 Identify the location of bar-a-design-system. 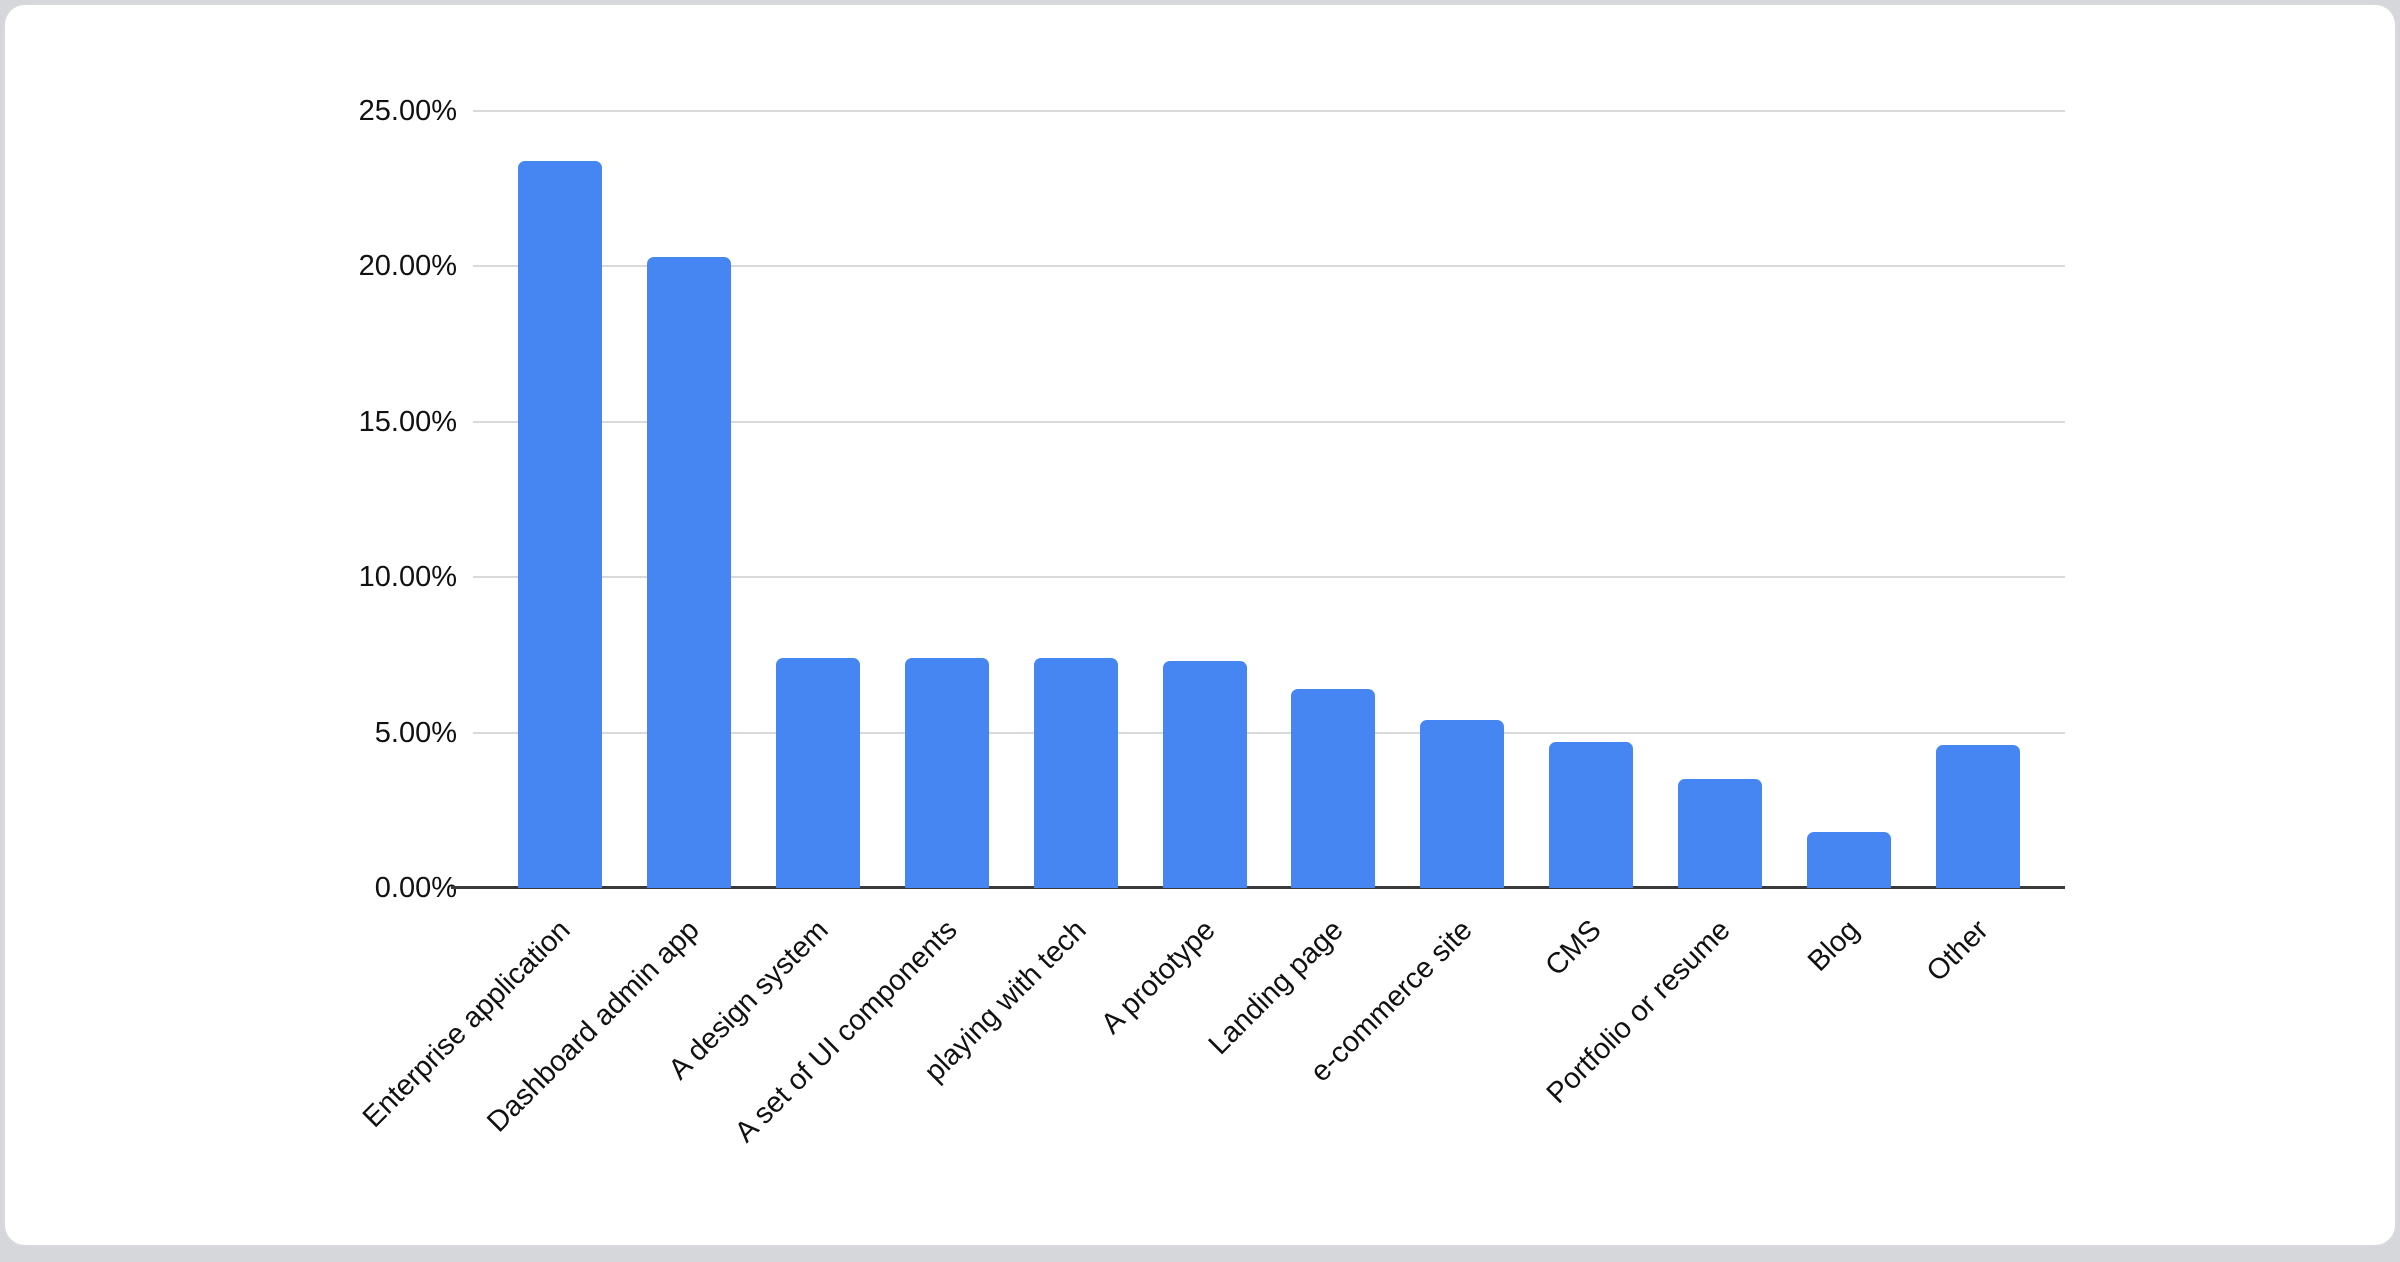
(818, 773).